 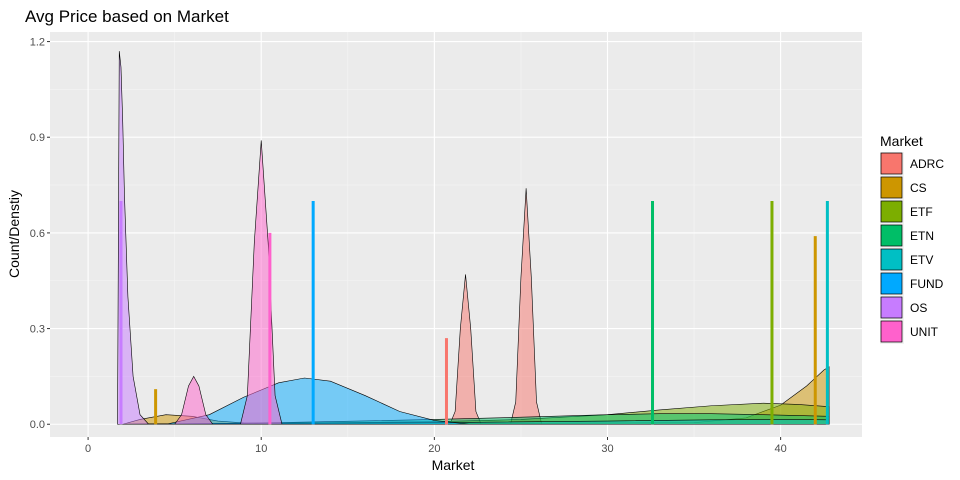 I want to click on legend-label-os: OS, so click(x=918, y=308).